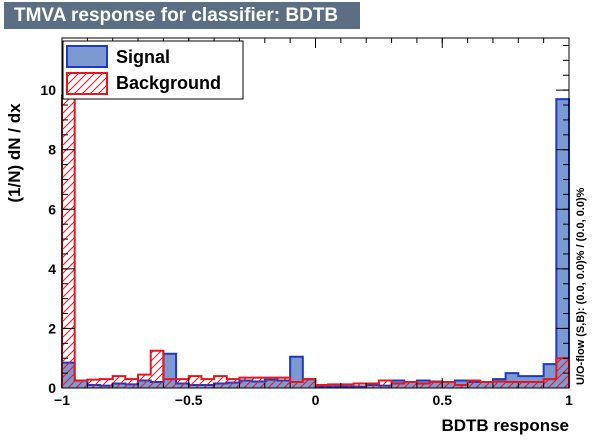 The width and height of the screenshot is (598, 441). I want to click on x-axis-label: BDTB response, so click(505, 425).